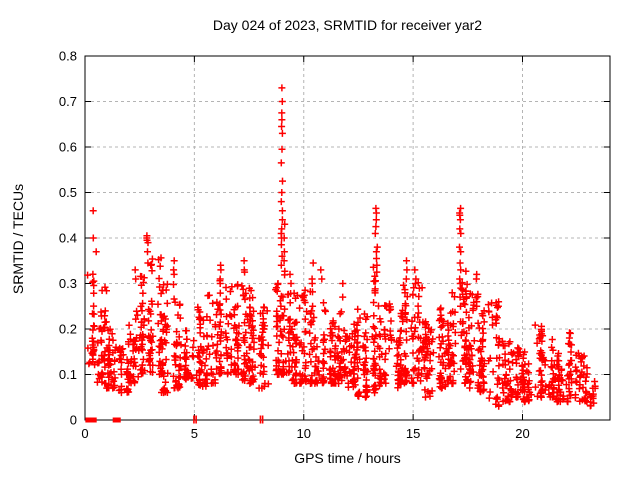  Describe the element at coordinates (68, 147) in the screenshot. I see `y-tick-label: 0.6` at that location.